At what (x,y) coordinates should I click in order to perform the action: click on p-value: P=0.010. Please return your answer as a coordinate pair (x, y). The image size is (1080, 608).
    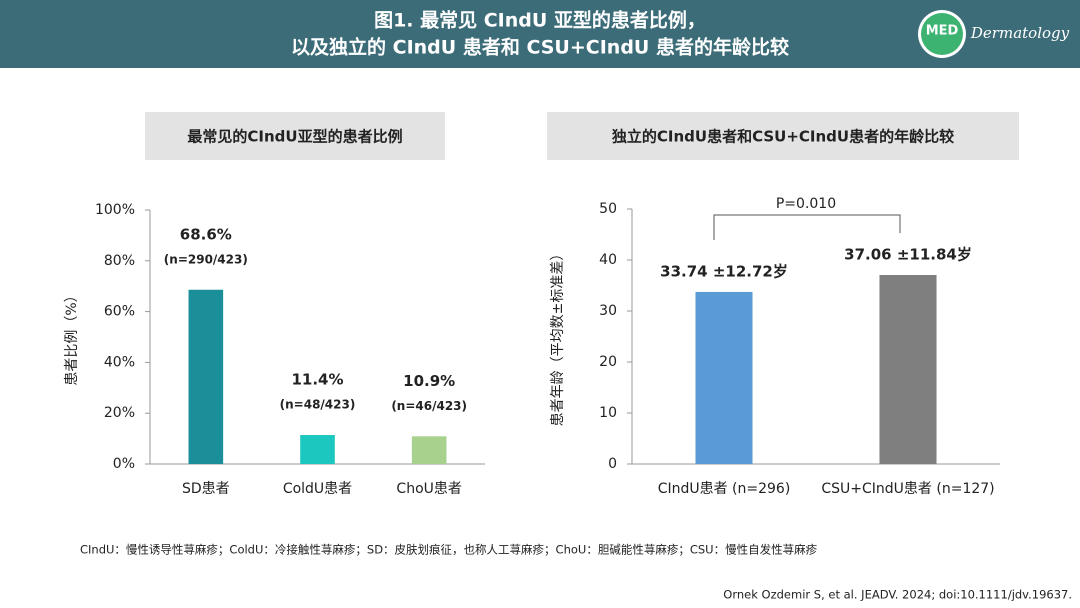
    Looking at the image, I should click on (806, 204).